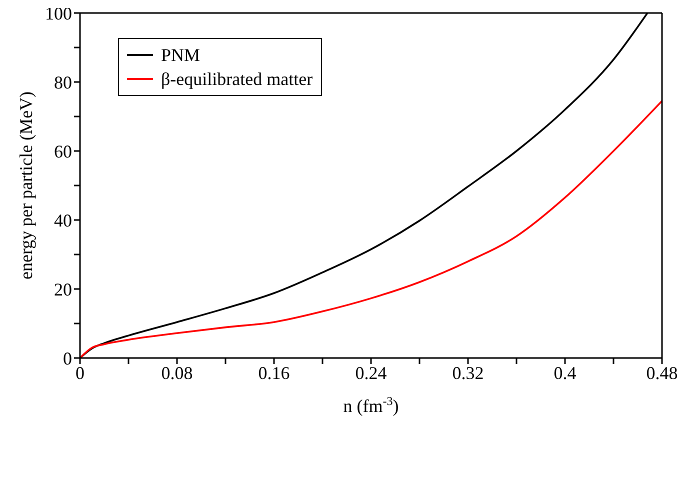 The width and height of the screenshot is (687, 479). Describe the element at coordinates (662, 372) in the screenshot. I see `x-tick-label: 0.48` at that location.